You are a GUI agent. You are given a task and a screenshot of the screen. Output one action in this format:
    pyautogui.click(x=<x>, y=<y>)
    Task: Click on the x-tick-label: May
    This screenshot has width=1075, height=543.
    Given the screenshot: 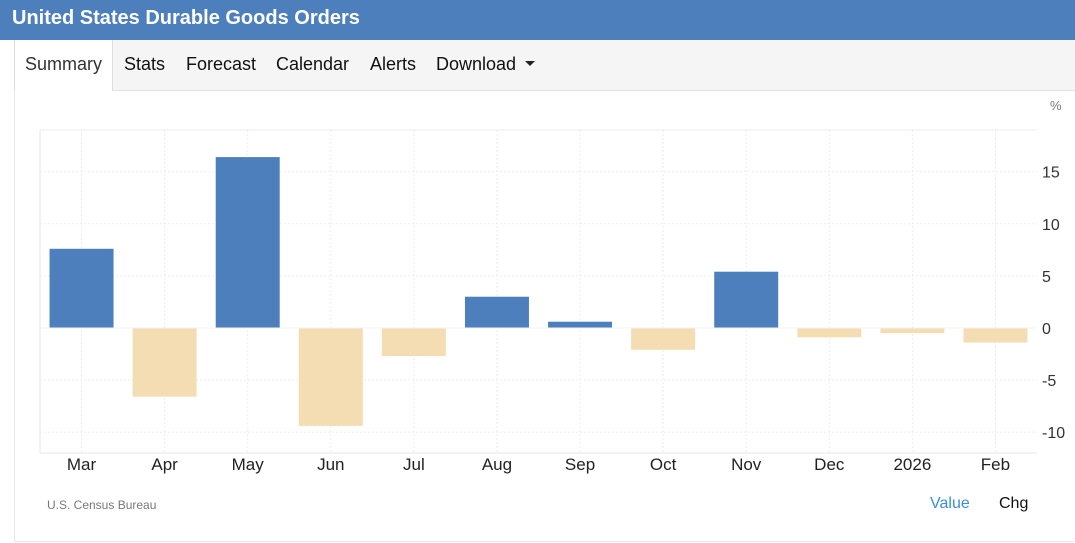 What is the action you would take?
    pyautogui.click(x=248, y=464)
    